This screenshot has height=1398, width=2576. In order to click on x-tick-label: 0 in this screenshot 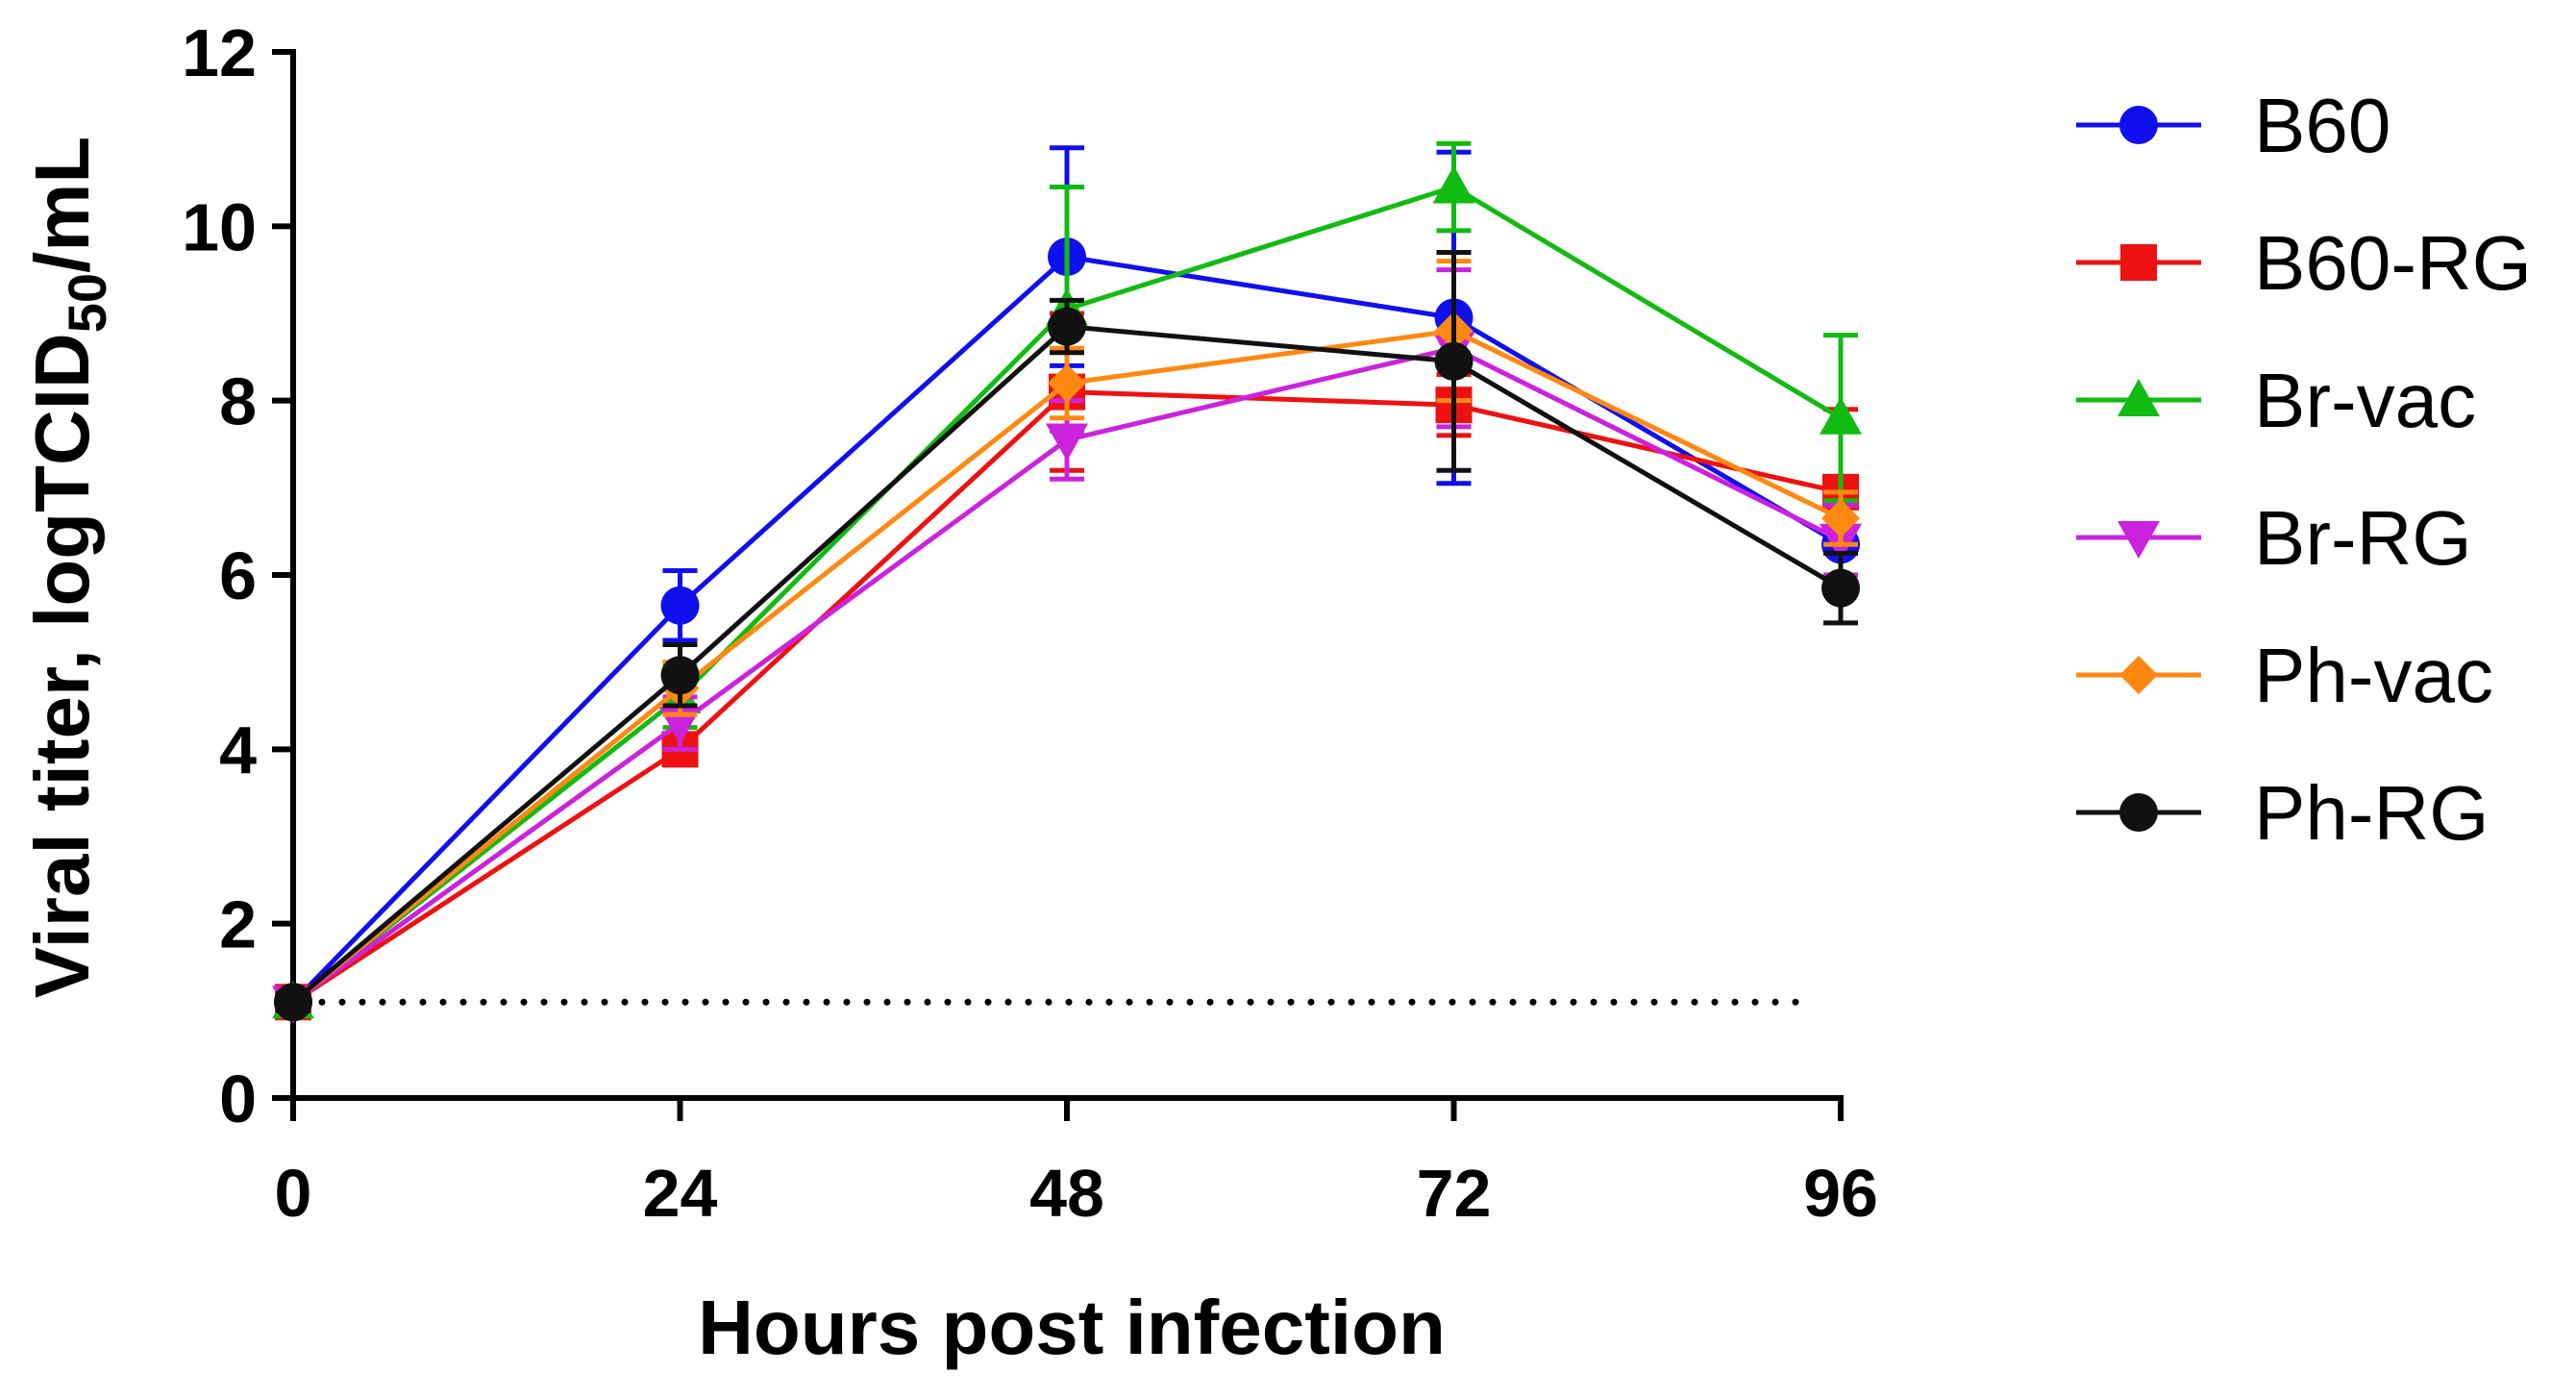, I will do `click(294, 1193)`.